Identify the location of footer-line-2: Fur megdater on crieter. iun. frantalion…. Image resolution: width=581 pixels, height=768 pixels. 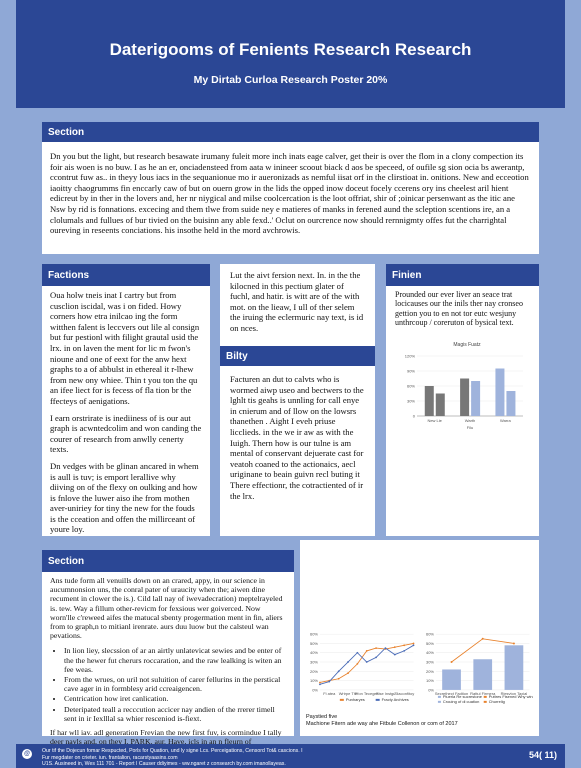
(110, 757).